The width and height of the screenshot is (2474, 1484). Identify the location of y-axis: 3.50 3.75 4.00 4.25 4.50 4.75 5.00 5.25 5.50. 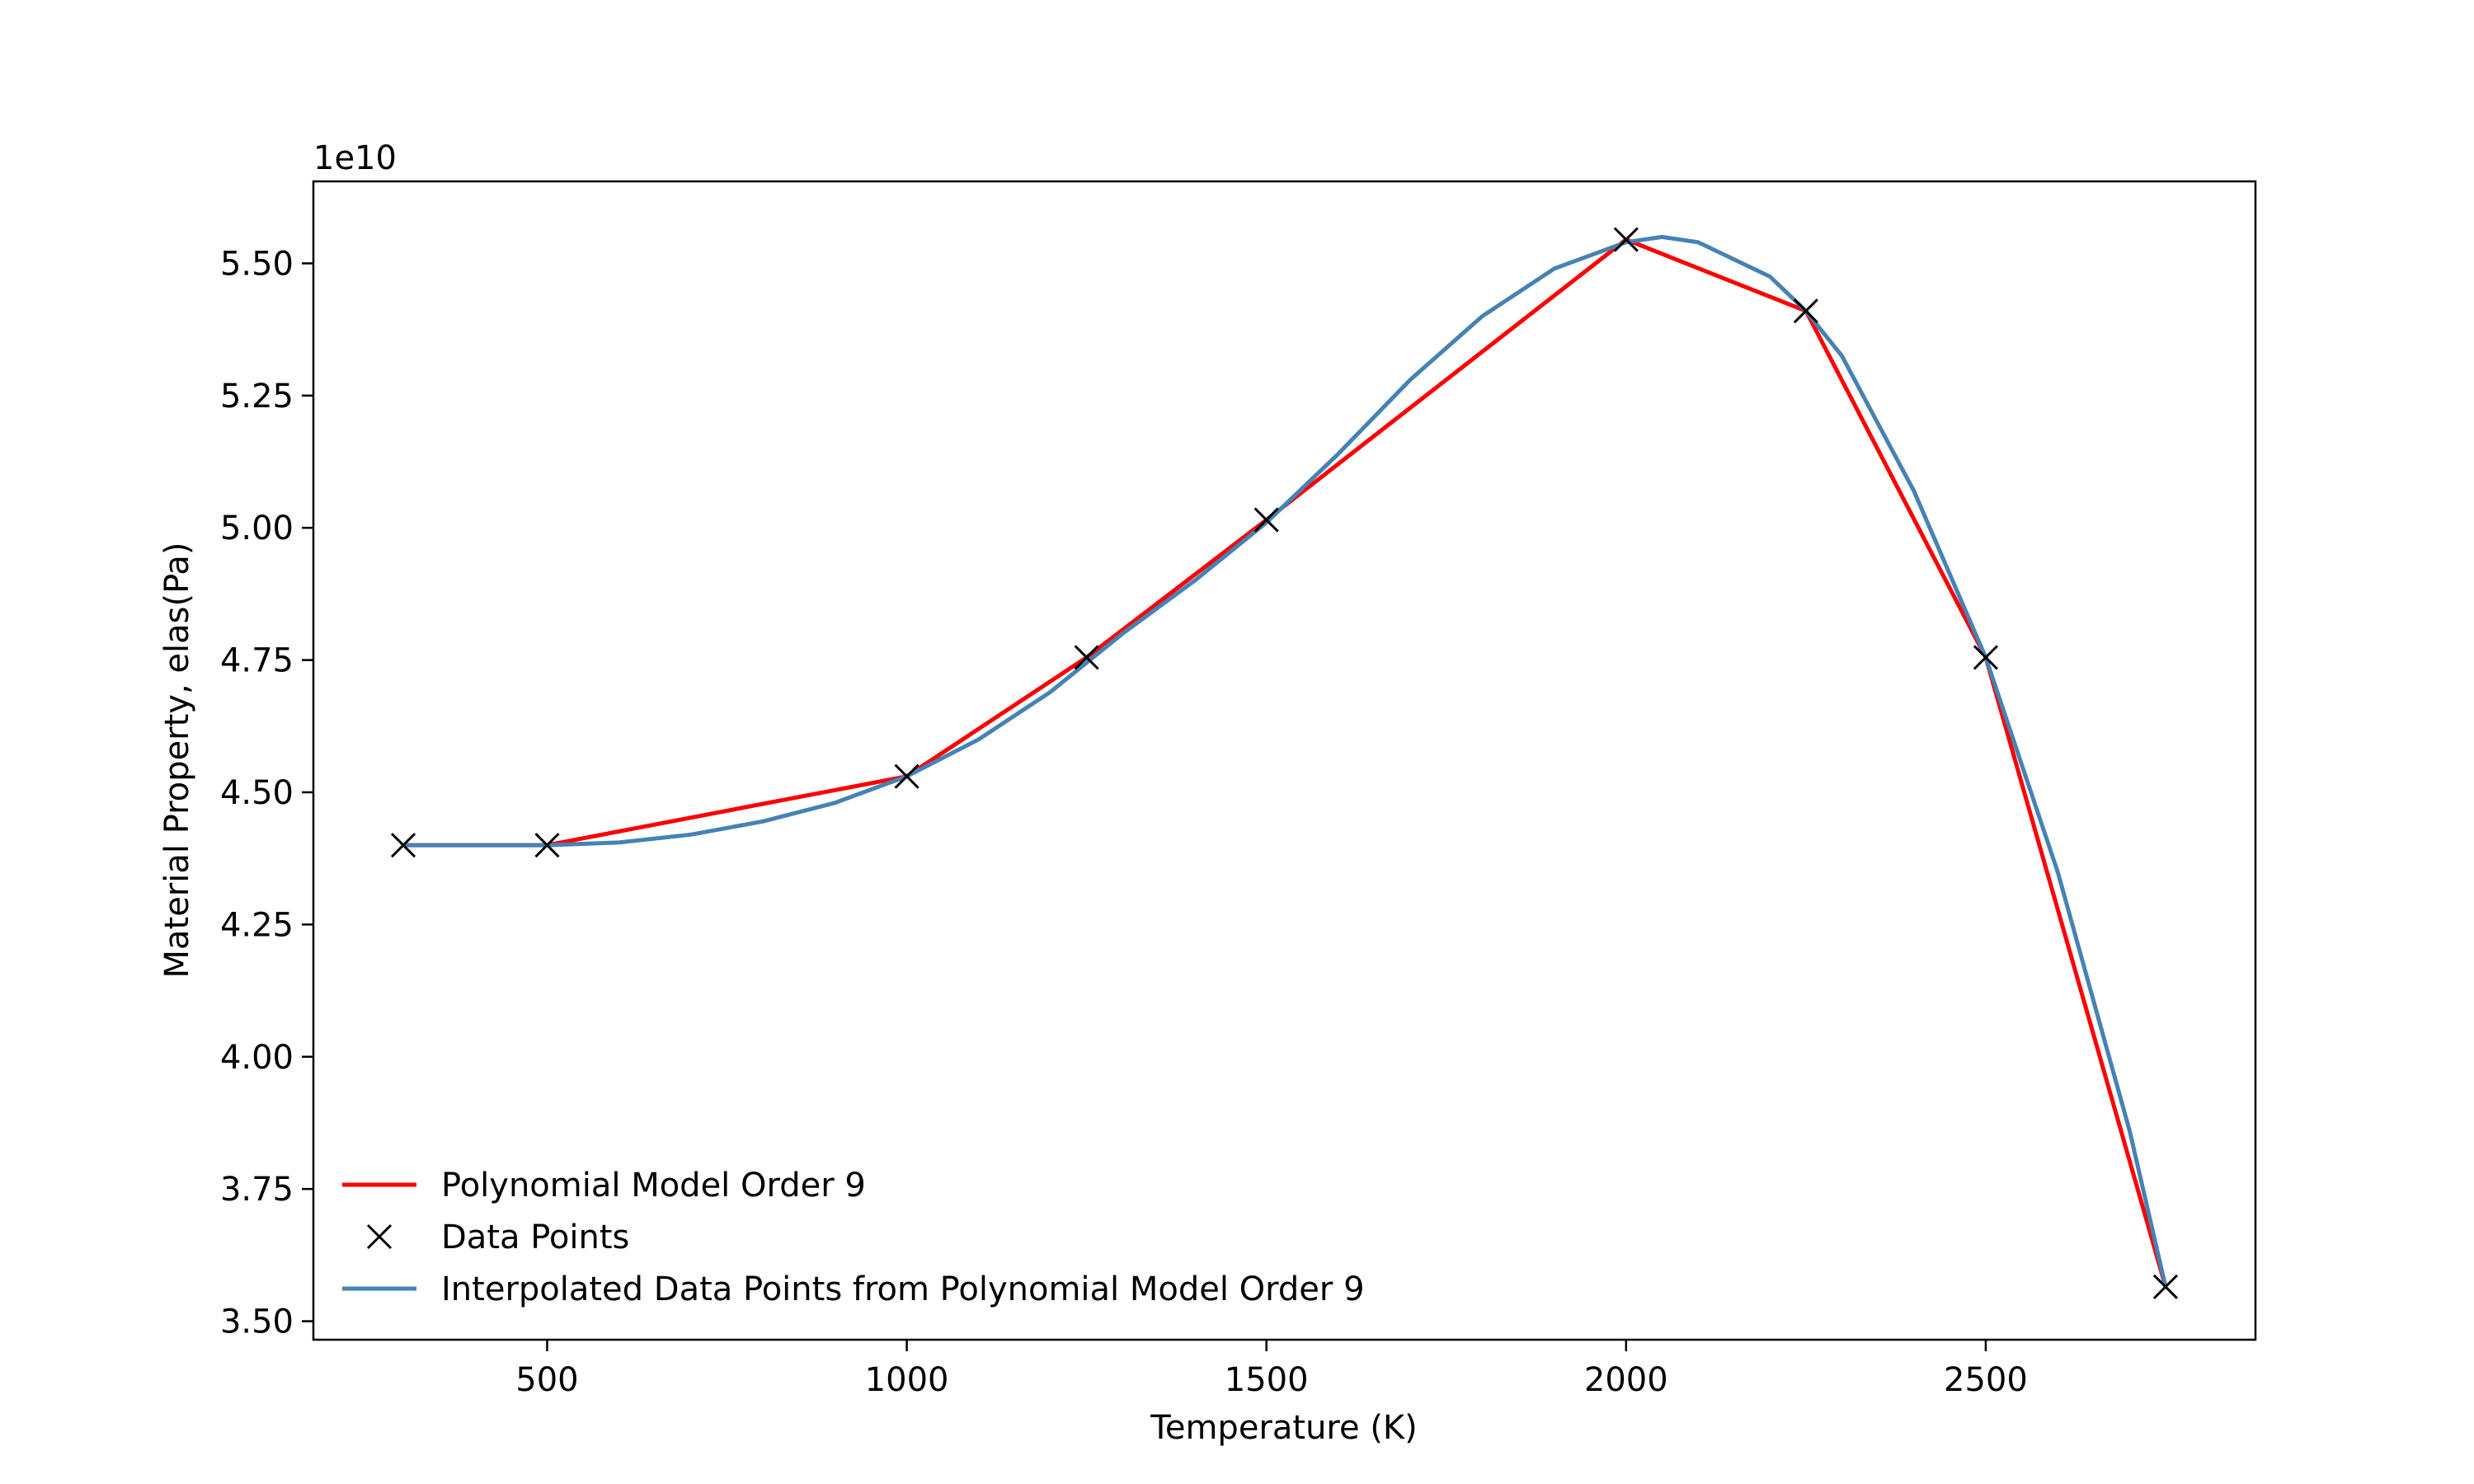
(266, 793).